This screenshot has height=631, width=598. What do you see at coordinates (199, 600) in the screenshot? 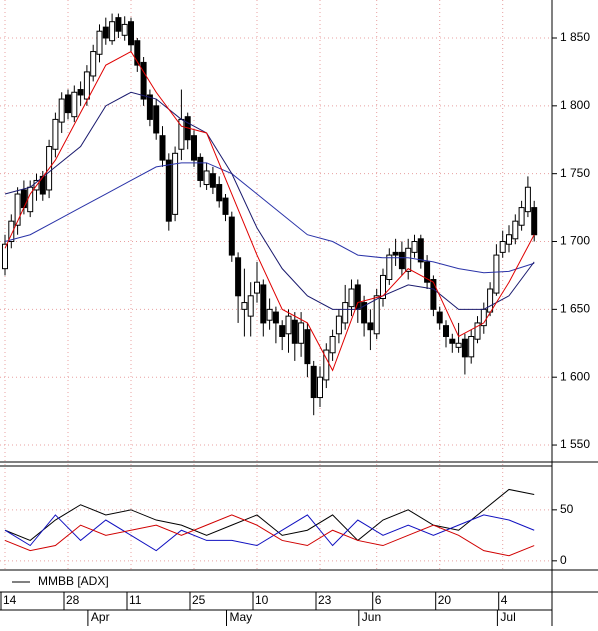
I see `x-tick-label: 25` at bounding box center [199, 600].